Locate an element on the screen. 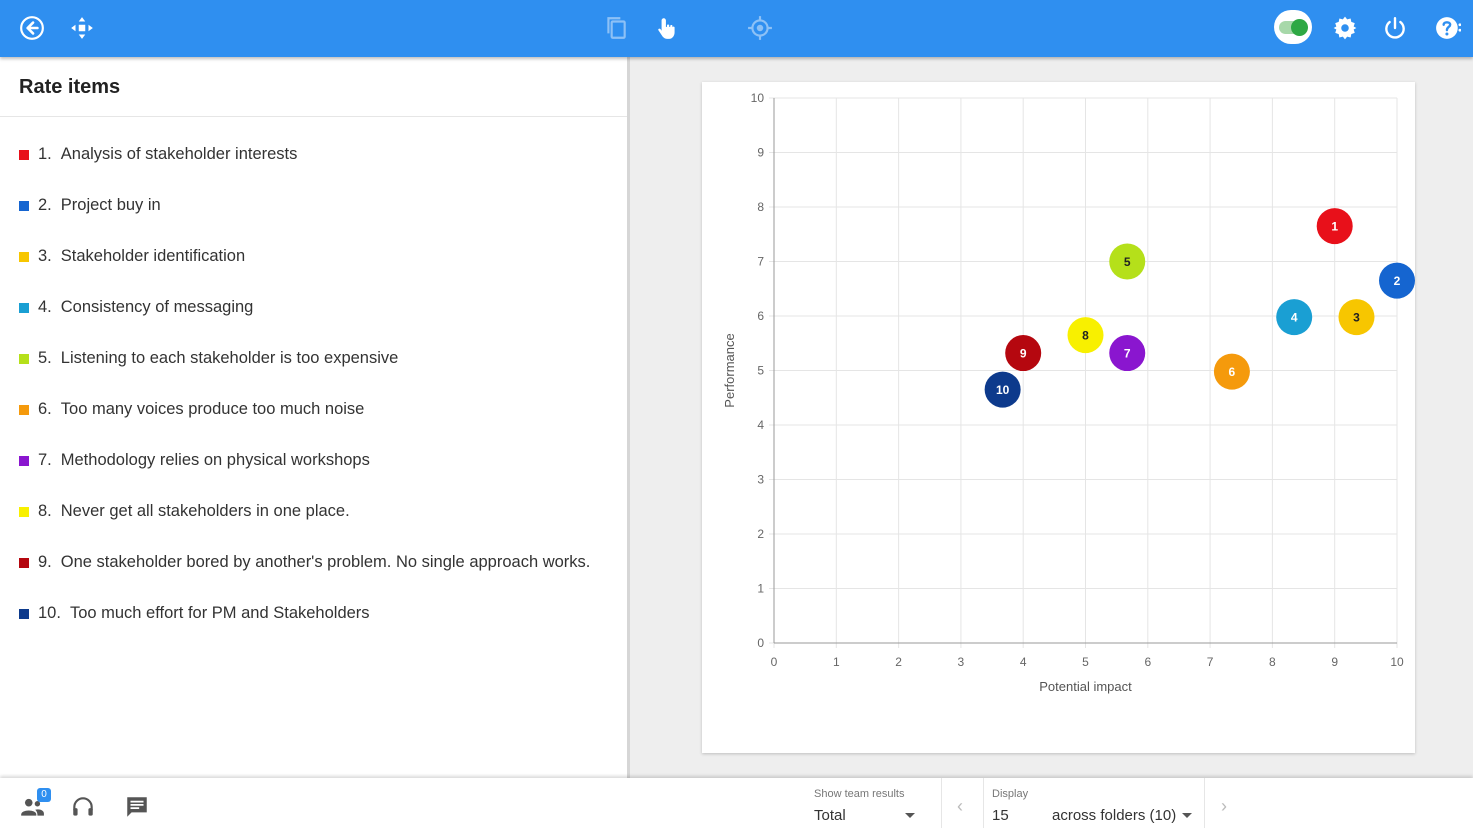 The height and width of the screenshot is (828, 1473). data-point: 6 is located at coordinates (1231, 371).